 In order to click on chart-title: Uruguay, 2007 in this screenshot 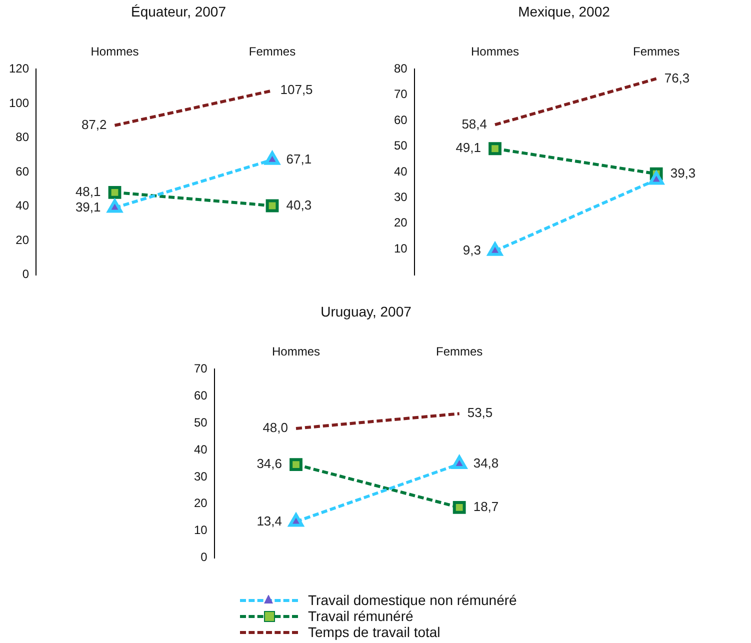, I will do `click(366, 311)`.